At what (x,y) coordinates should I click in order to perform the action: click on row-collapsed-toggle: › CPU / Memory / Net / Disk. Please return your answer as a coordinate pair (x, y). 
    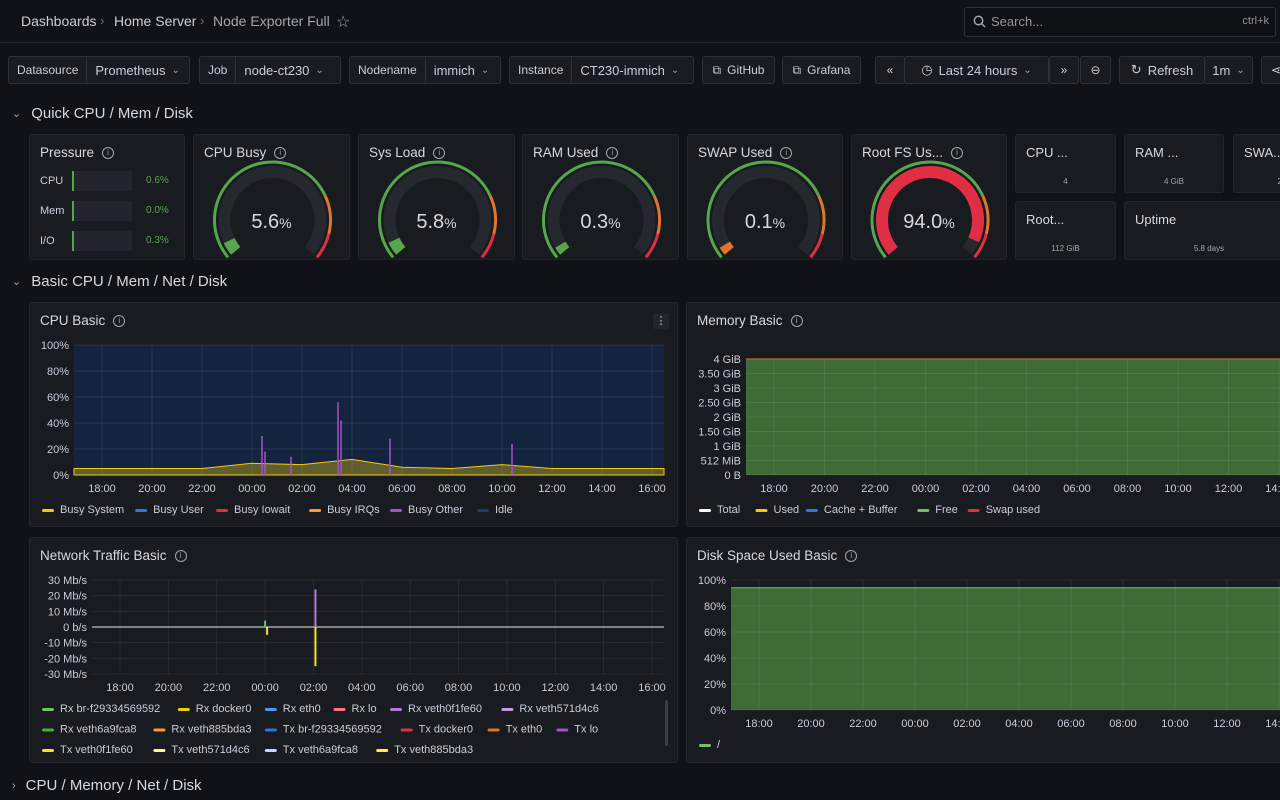
    Looking at the image, I should click on (107, 785).